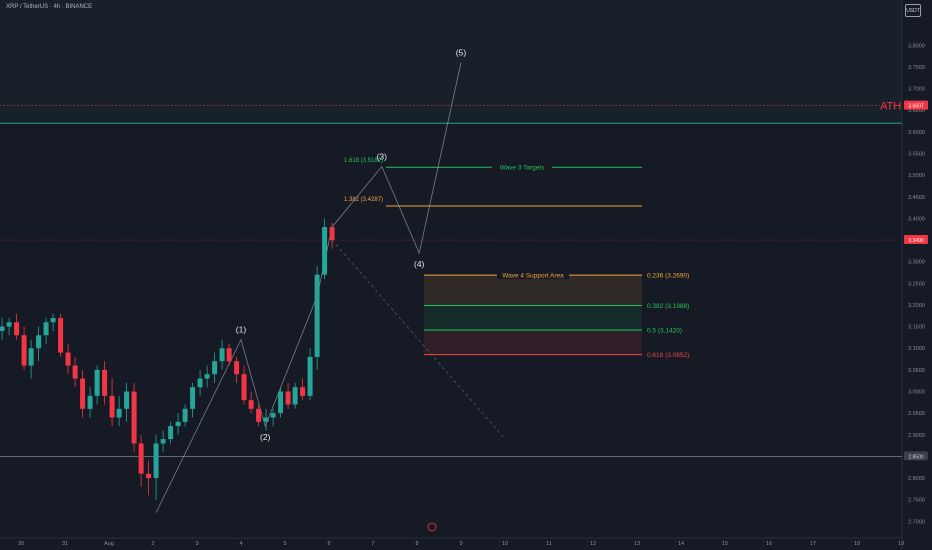  What do you see at coordinates (49, 7) in the screenshot?
I see `symbol-title: XRP / TetherUS · 4h · BINANCE` at bounding box center [49, 7].